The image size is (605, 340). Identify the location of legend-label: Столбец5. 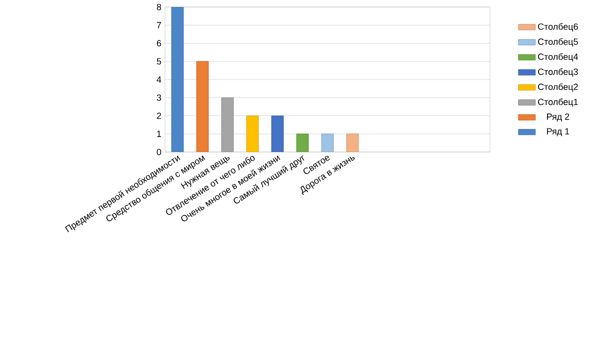
(558, 42).